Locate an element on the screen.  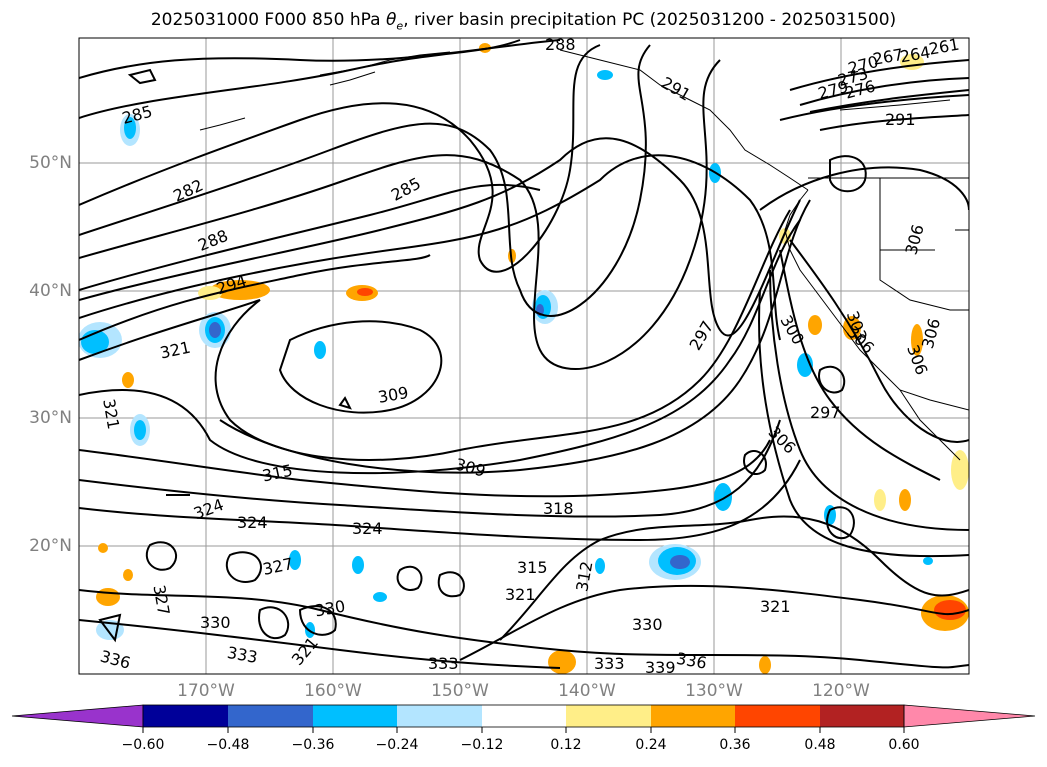
lat-label-50n: 50°N is located at coordinates (50, 163).